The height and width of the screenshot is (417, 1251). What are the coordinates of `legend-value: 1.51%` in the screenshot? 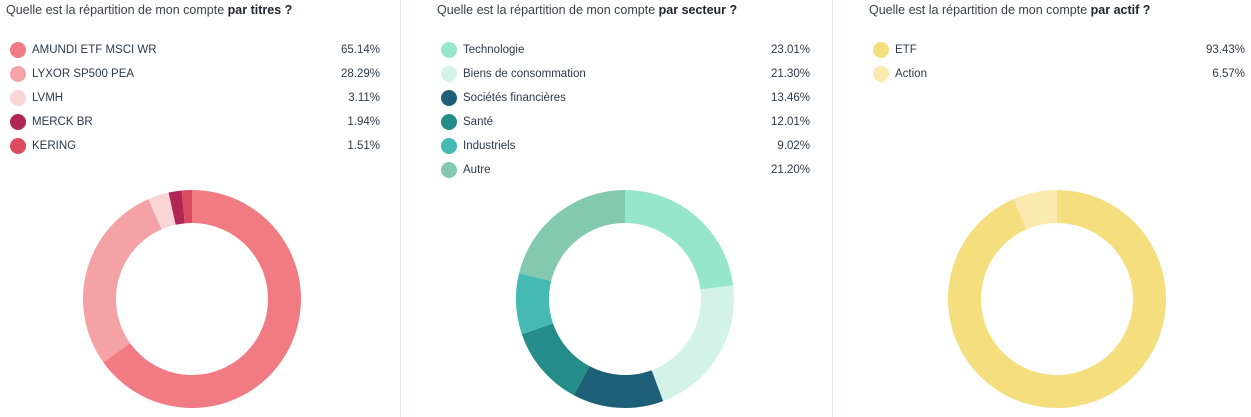 It's located at (363, 146).